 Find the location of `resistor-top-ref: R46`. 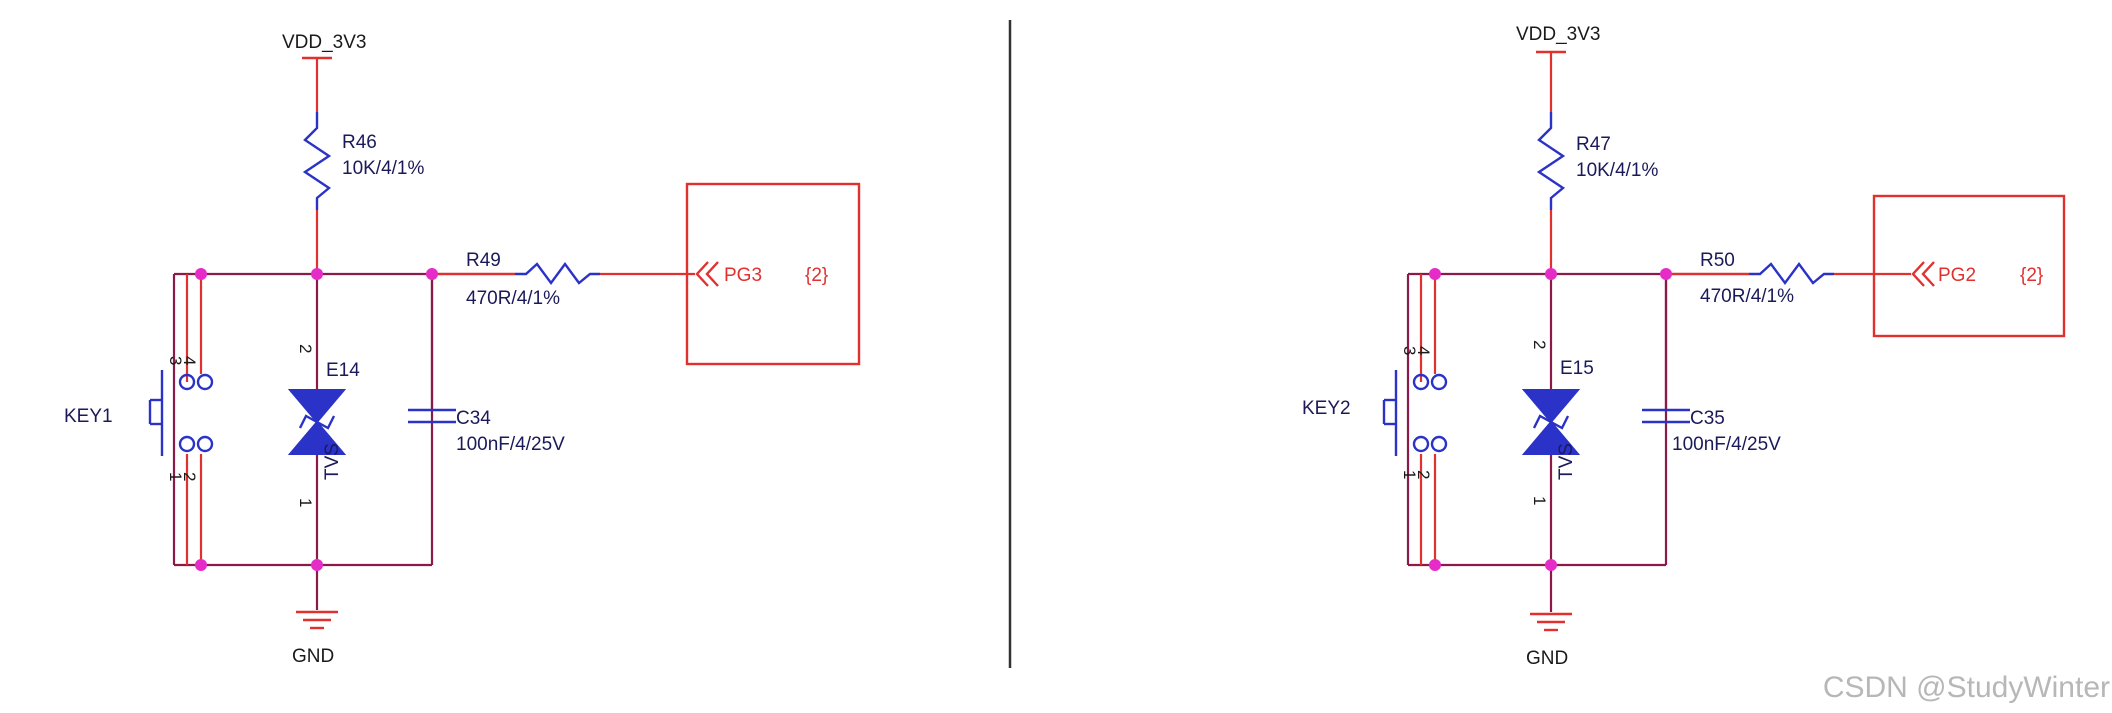

resistor-top-ref: R46 is located at coordinates (359, 142).